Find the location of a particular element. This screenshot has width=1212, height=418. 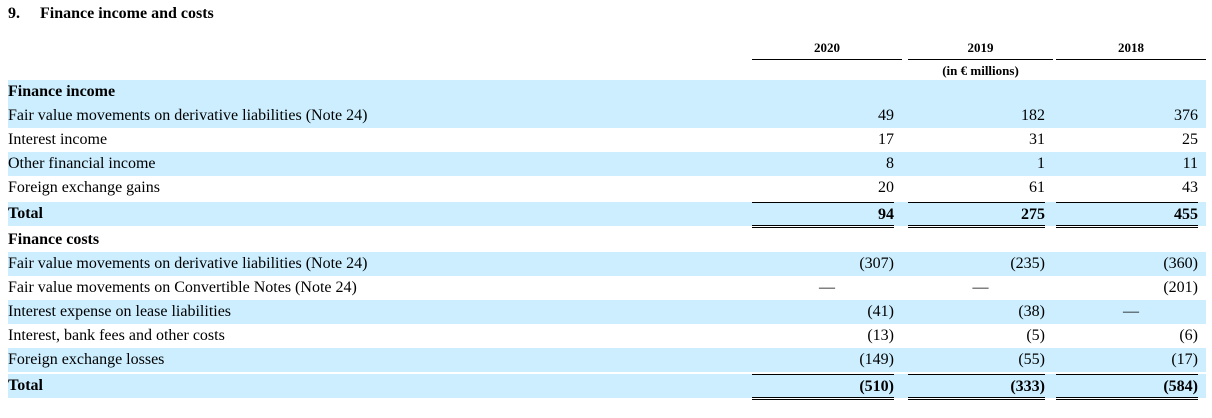

total-2018: (584) is located at coordinates (1127, 387).